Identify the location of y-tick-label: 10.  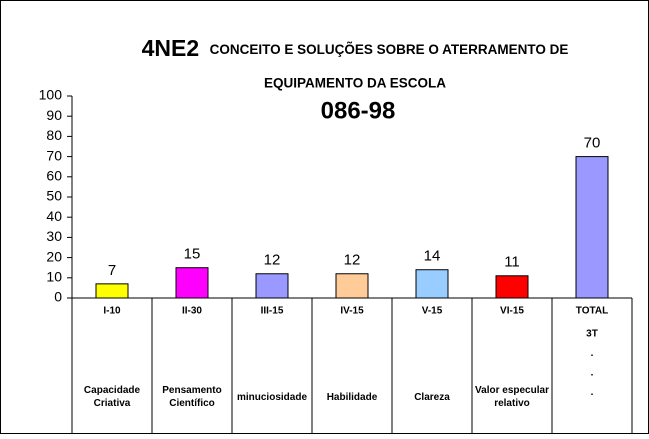
(54, 277).